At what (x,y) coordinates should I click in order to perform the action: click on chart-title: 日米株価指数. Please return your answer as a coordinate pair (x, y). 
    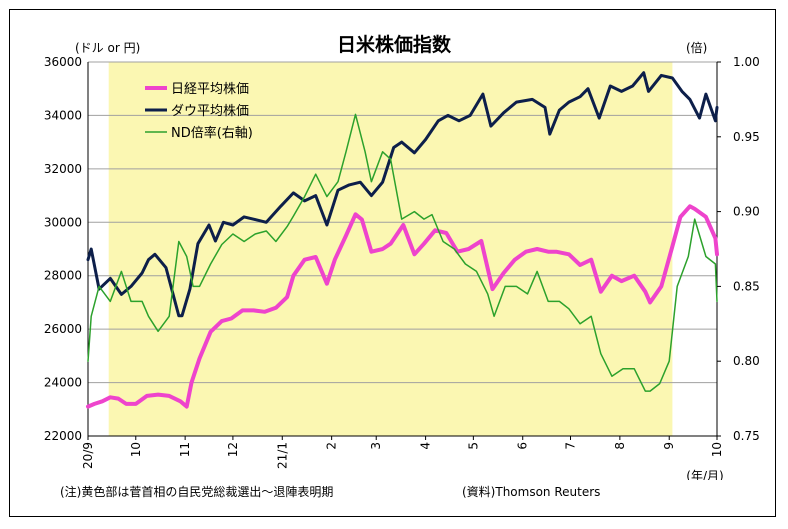
    Looking at the image, I should click on (393, 45).